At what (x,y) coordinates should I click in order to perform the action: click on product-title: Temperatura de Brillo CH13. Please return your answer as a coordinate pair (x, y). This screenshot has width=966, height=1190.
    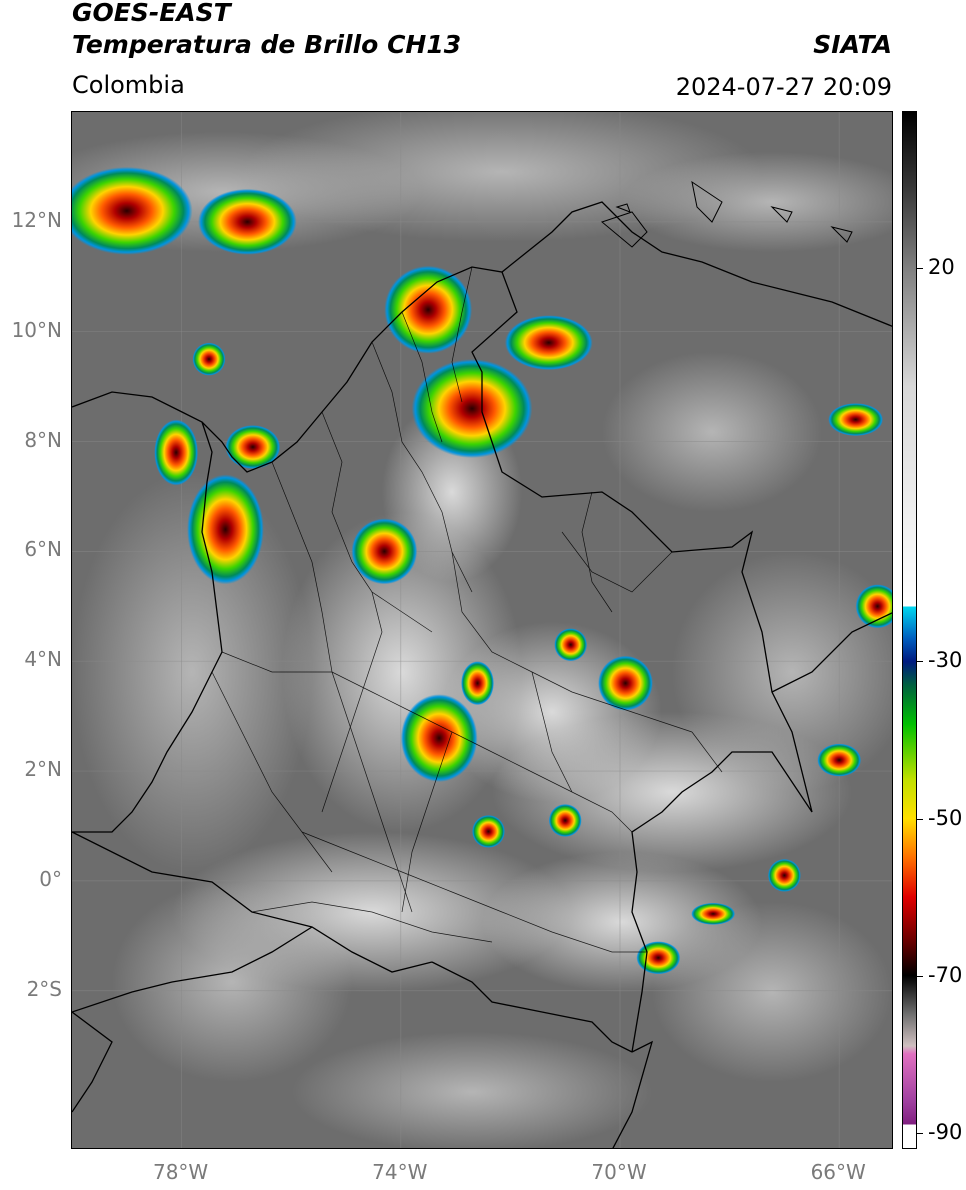
    Looking at the image, I should click on (267, 44).